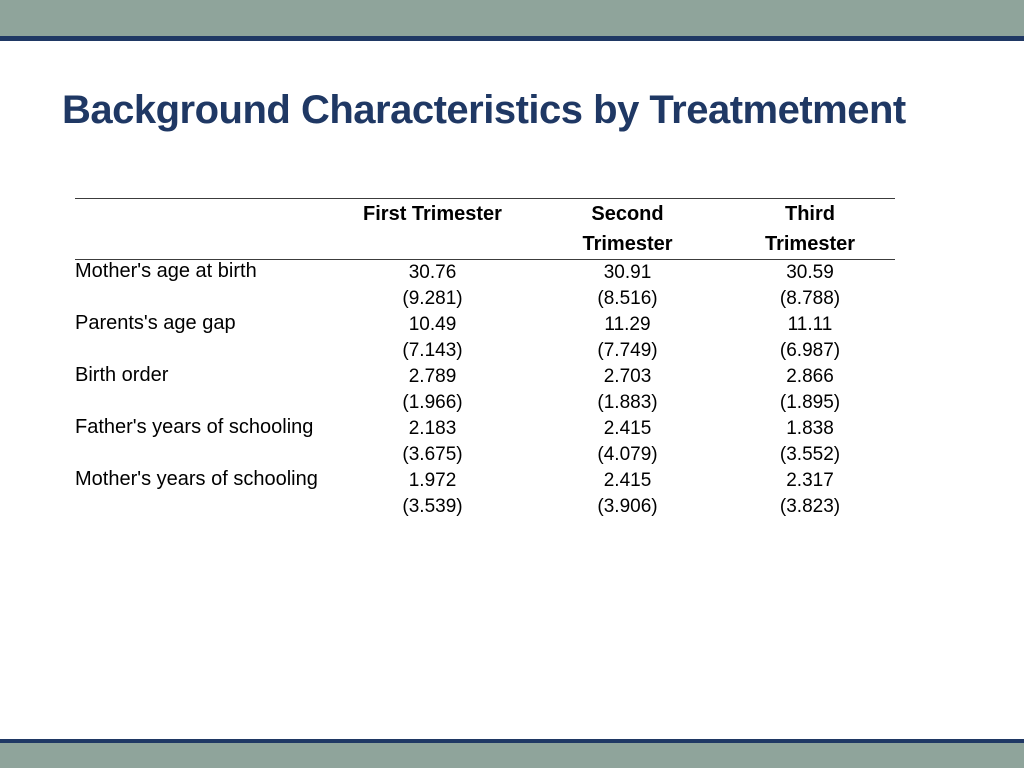 This screenshot has height=768, width=1024. Describe the element at coordinates (432, 338) in the screenshot. I see `cell-first: 10.49 (7.143)` at that location.